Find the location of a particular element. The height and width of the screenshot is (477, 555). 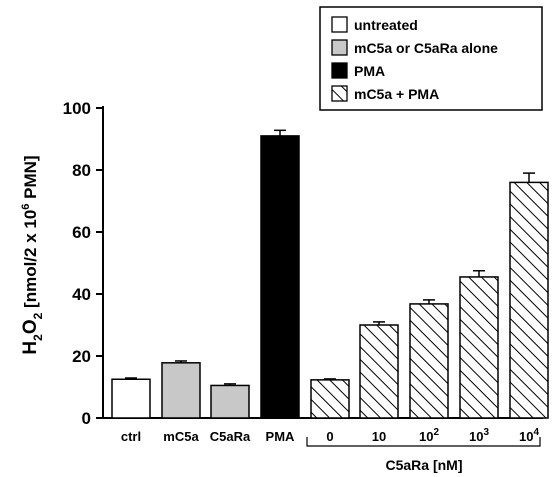

y-tick-label: 60 is located at coordinates (81, 232).